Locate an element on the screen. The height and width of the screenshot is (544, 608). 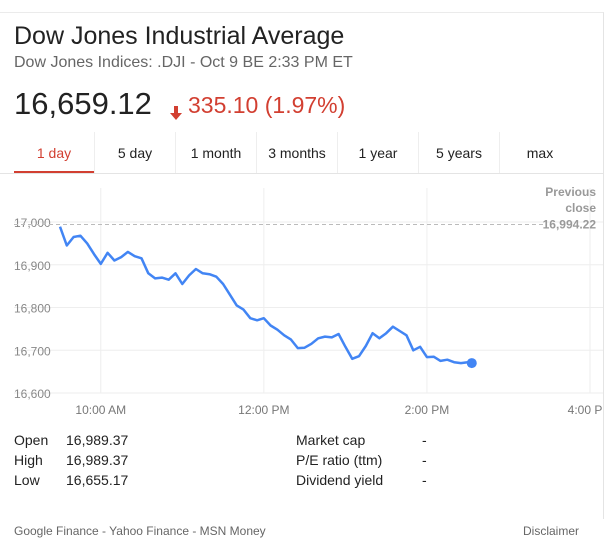
y-tick-label: 16,800 is located at coordinates (32, 309).